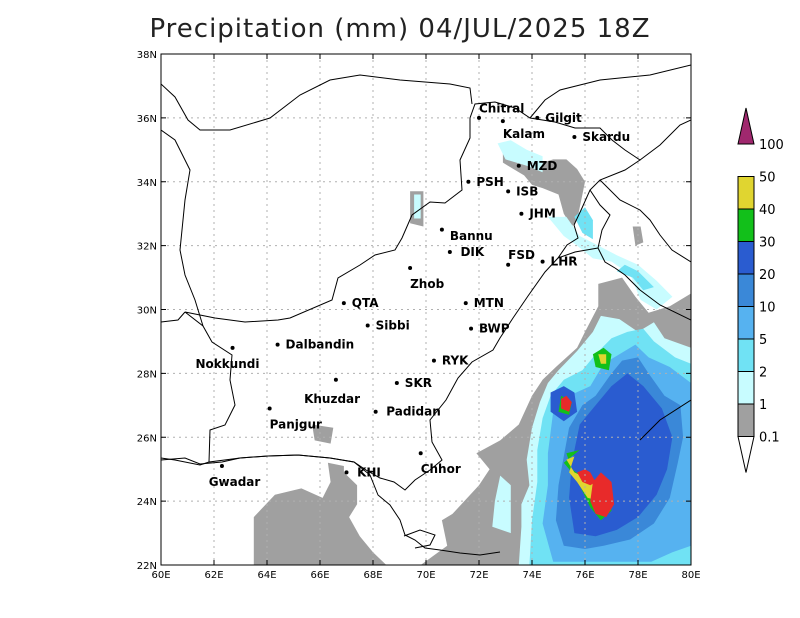 The width and height of the screenshot is (800, 618). Describe the element at coordinates (763, 405) in the screenshot. I see `colorbar-label: 1` at that location.